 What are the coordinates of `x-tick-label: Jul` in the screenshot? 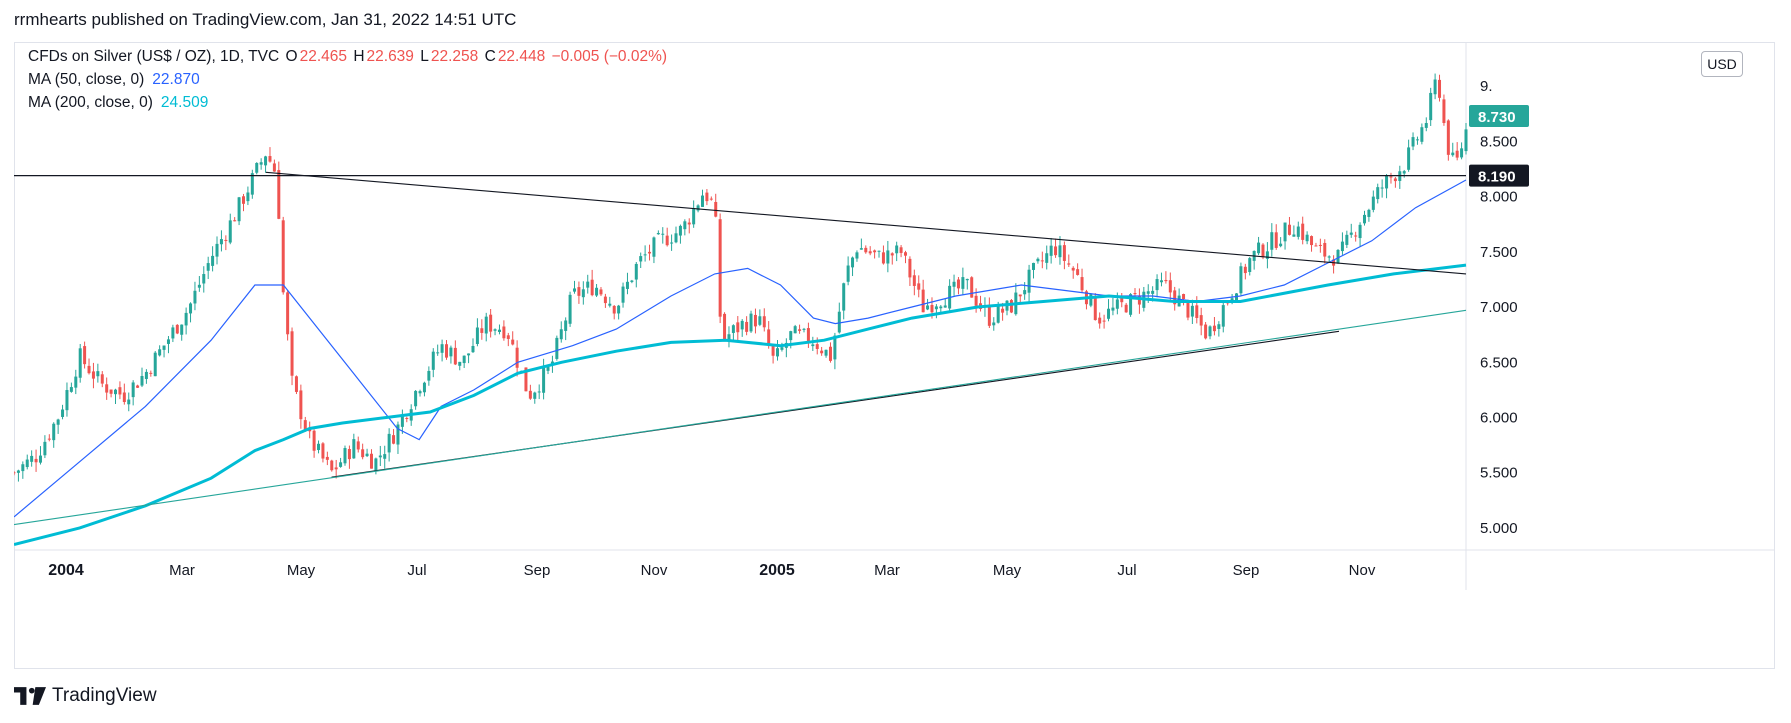 It's located at (416, 570).